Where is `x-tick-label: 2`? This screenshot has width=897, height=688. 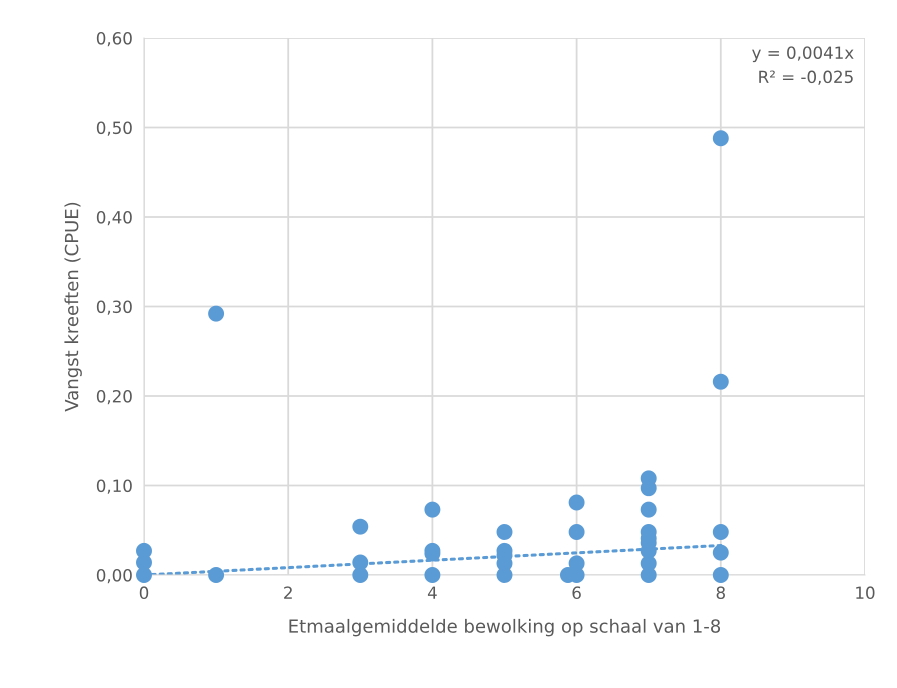
x-tick-label: 2 is located at coordinates (288, 592).